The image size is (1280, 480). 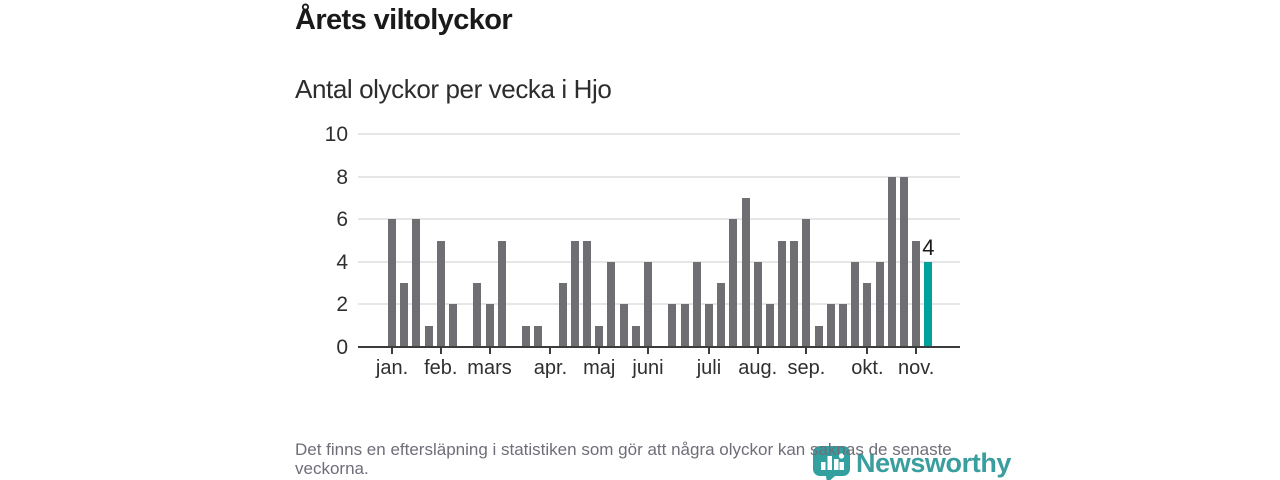 I want to click on x-axis-tick-sep, so click(x=806, y=350).